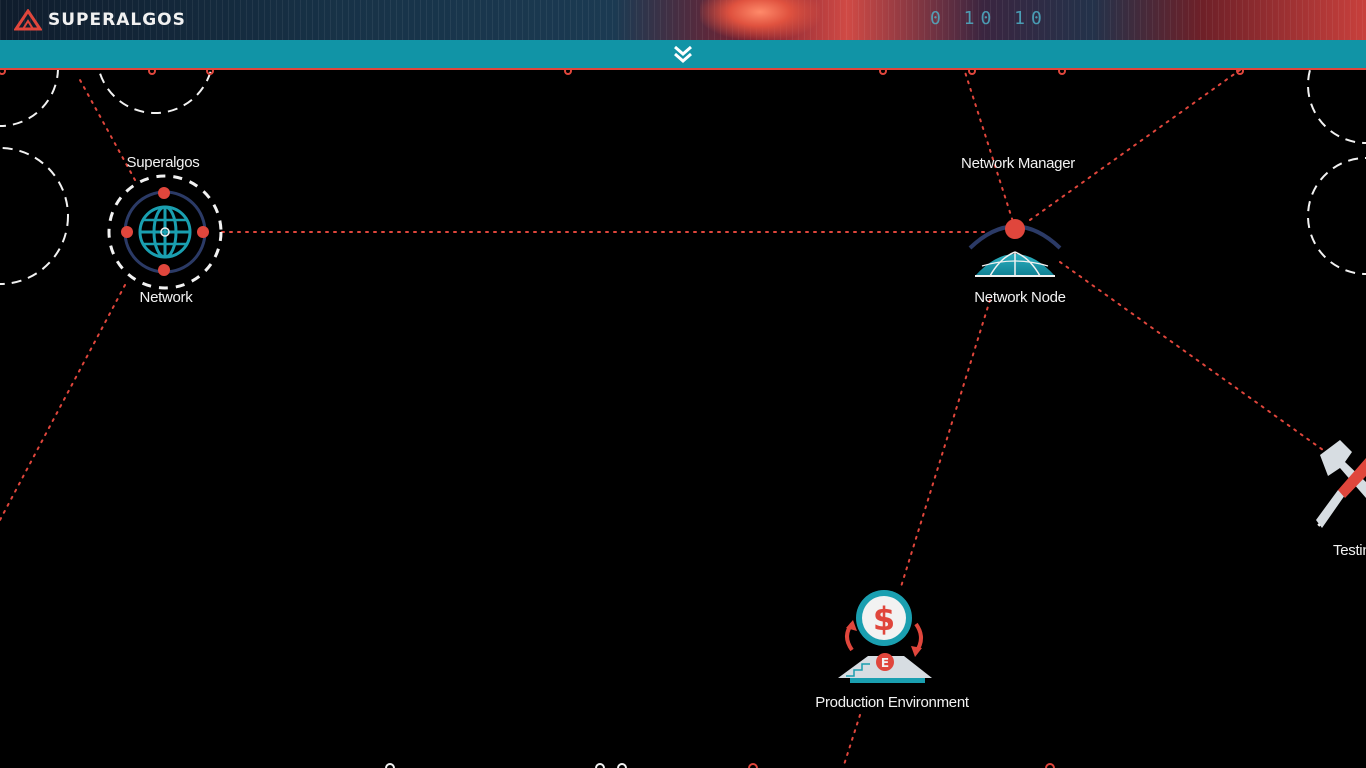  I want to click on header-banner: SUPERALGOS 0 10 10, so click(683, 20).